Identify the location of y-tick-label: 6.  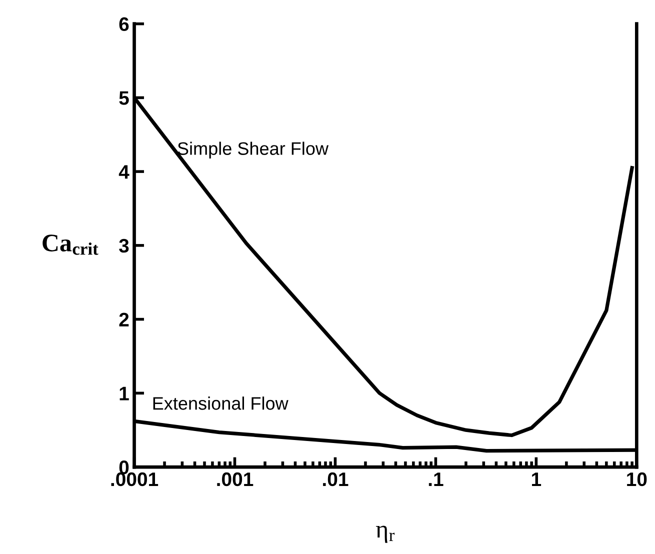
(124, 24).